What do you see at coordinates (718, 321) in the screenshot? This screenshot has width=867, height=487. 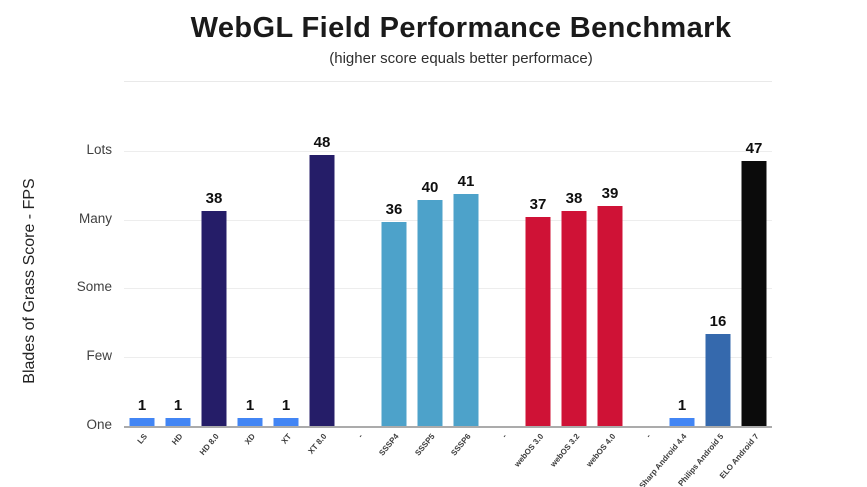 I see `bar-value-label: 16` at bounding box center [718, 321].